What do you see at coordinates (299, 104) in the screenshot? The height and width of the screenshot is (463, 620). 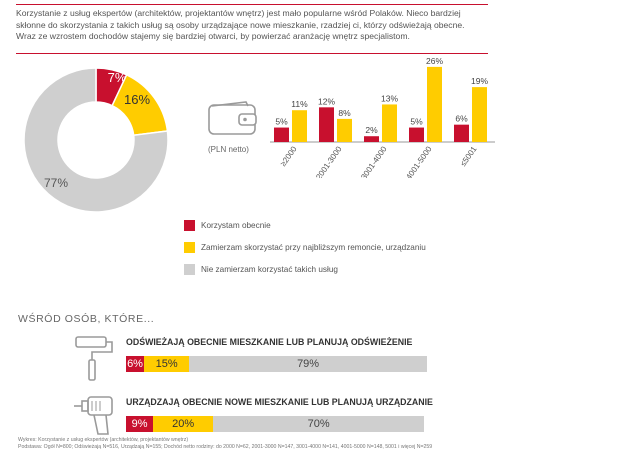 I see `bar-value-label: 11%` at bounding box center [299, 104].